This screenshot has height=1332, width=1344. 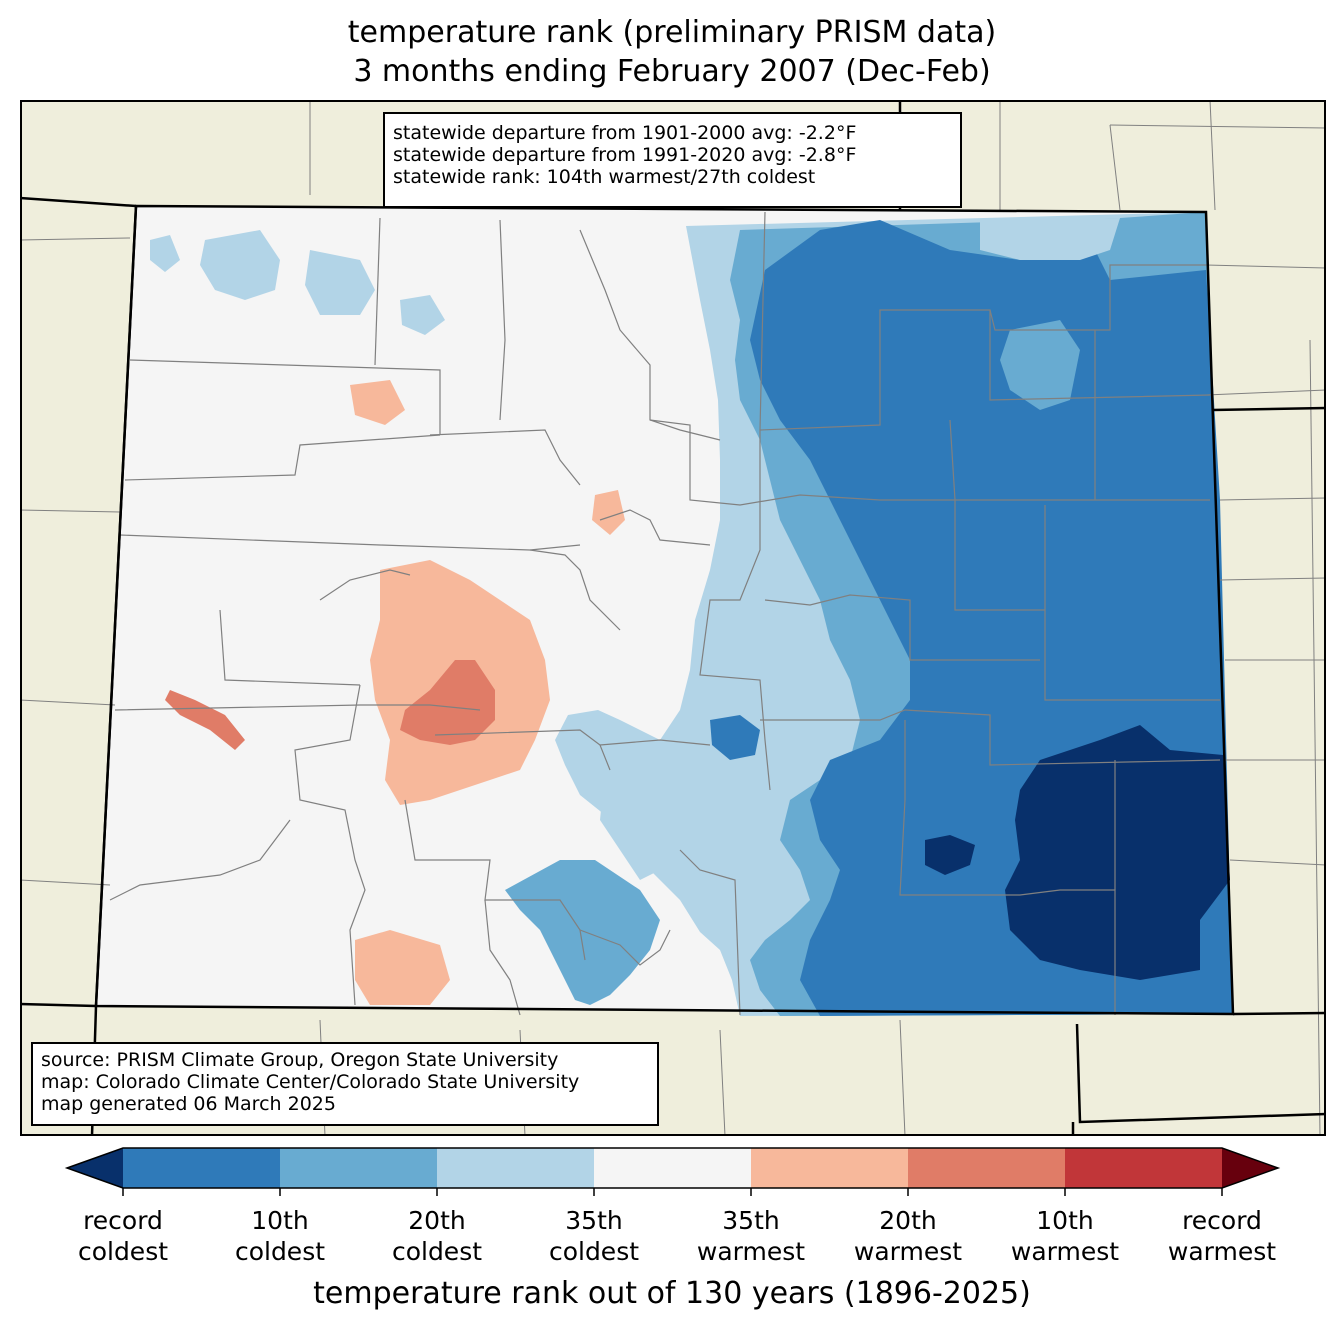 What do you see at coordinates (123, 1236) in the screenshot?
I see `colorbar-tick-label: record coldest` at bounding box center [123, 1236].